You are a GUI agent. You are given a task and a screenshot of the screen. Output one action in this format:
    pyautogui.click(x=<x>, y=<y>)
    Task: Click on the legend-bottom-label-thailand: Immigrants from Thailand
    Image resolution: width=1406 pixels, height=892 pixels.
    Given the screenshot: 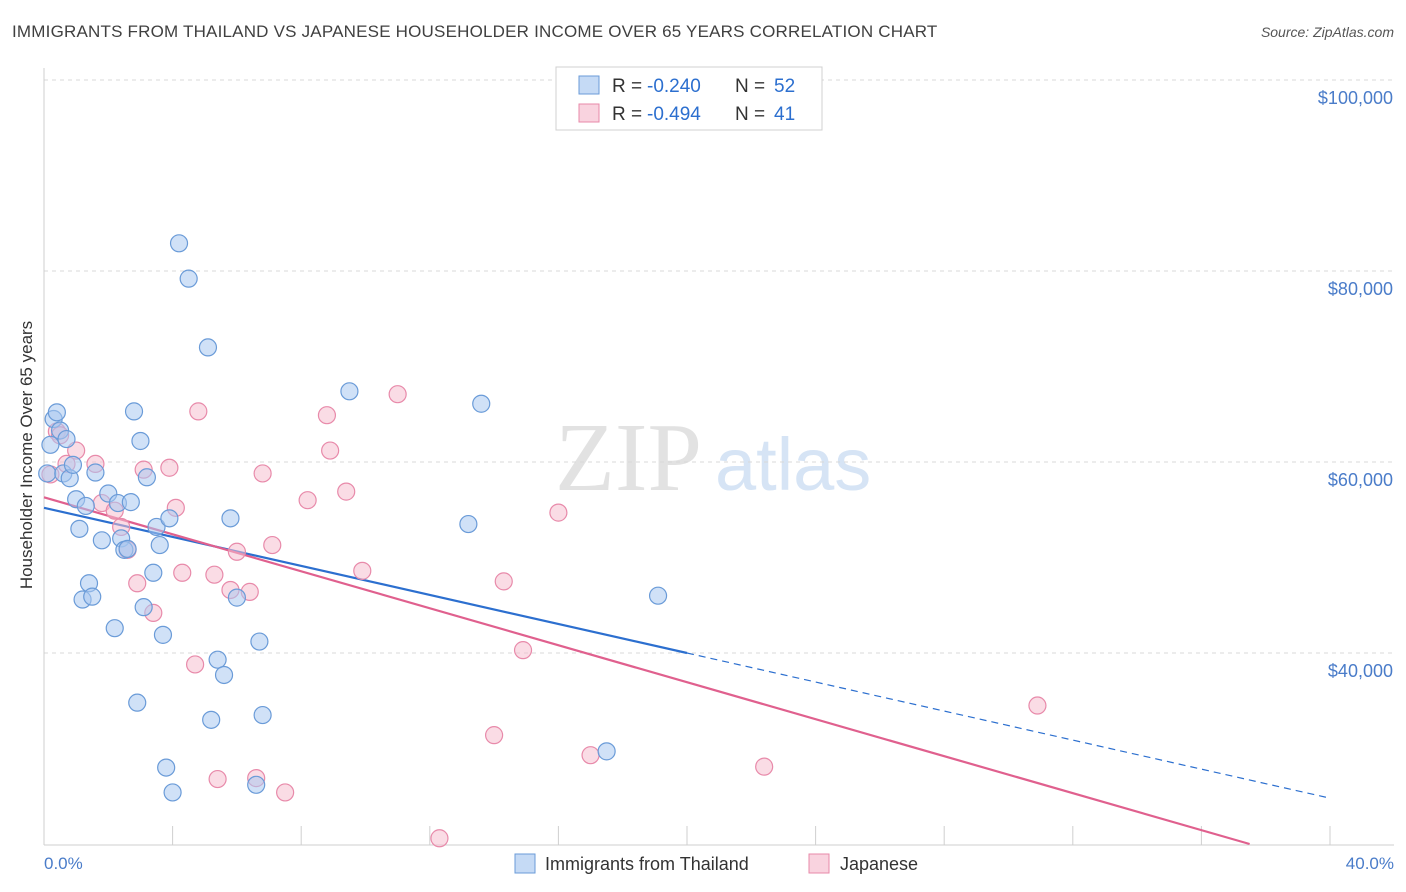 What is the action you would take?
    pyautogui.click(x=647, y=864)
    